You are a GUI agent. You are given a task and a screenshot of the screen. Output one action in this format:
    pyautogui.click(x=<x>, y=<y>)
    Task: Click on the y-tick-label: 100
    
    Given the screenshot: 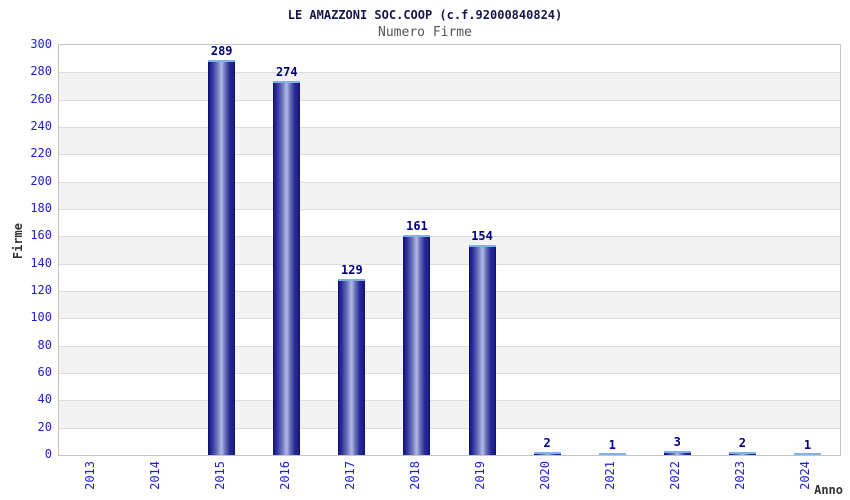 What is the action you would take?
    pyautogui.click(x=41, y=317)
    